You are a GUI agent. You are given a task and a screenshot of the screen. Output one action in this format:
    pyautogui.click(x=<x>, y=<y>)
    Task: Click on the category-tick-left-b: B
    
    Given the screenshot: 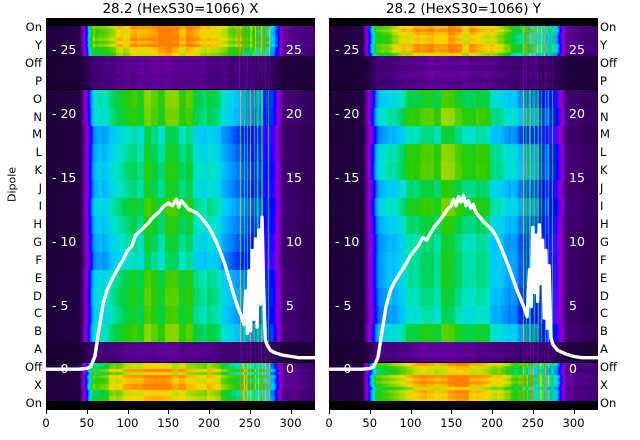 What is the action you would take?
    pyautogui.click(x=38, y=331)
    